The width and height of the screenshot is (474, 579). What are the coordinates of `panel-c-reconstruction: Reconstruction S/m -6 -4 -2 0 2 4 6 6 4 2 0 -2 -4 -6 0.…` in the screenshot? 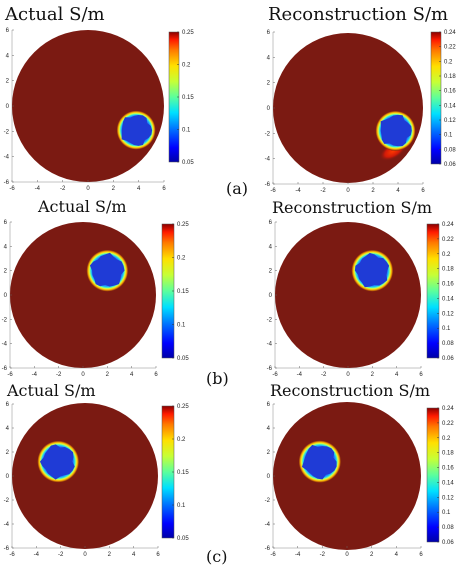 It's located at (360, 469).